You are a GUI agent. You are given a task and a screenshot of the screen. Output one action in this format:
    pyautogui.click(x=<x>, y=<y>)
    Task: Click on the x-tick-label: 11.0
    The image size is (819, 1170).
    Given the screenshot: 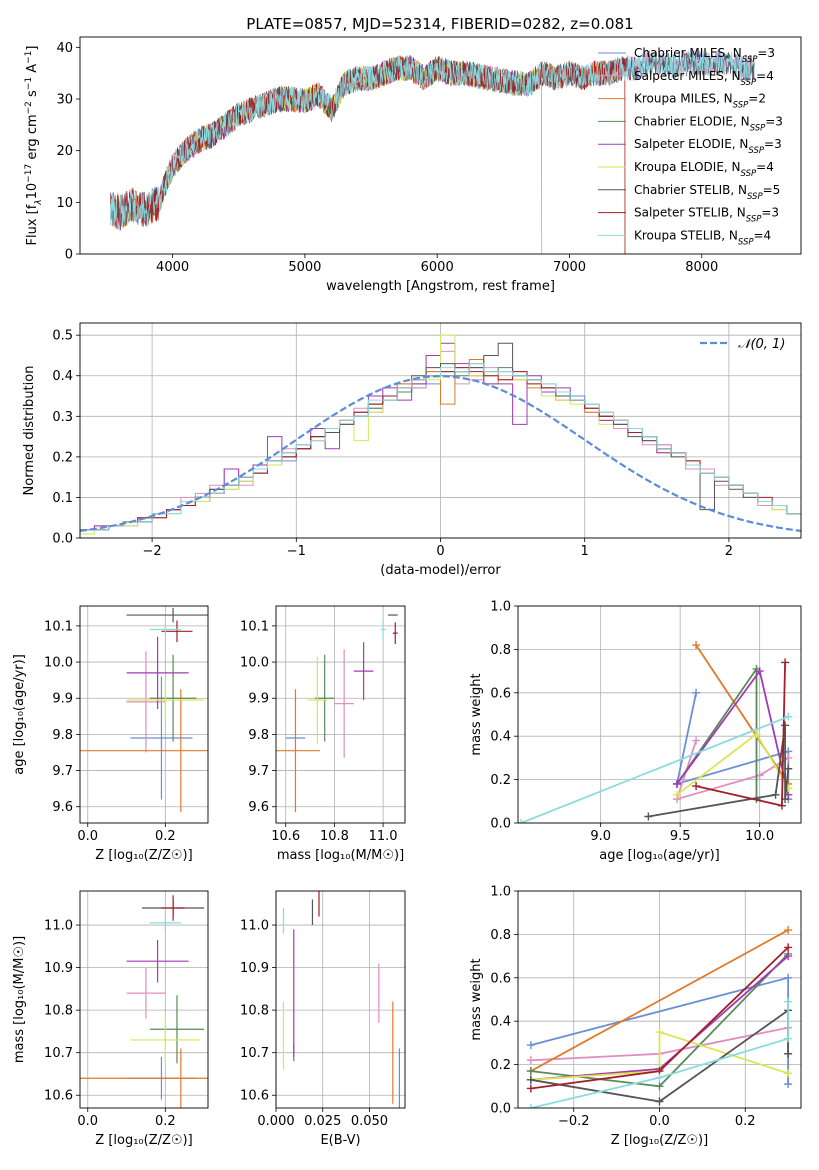 What is the action you would take?
    pyautogui.click(x=383, y=836)
    